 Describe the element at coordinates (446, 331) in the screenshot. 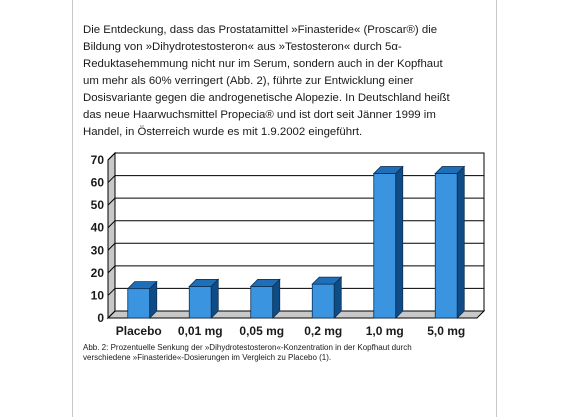

I see `x-tick-label: 5,0 mg` at that location.